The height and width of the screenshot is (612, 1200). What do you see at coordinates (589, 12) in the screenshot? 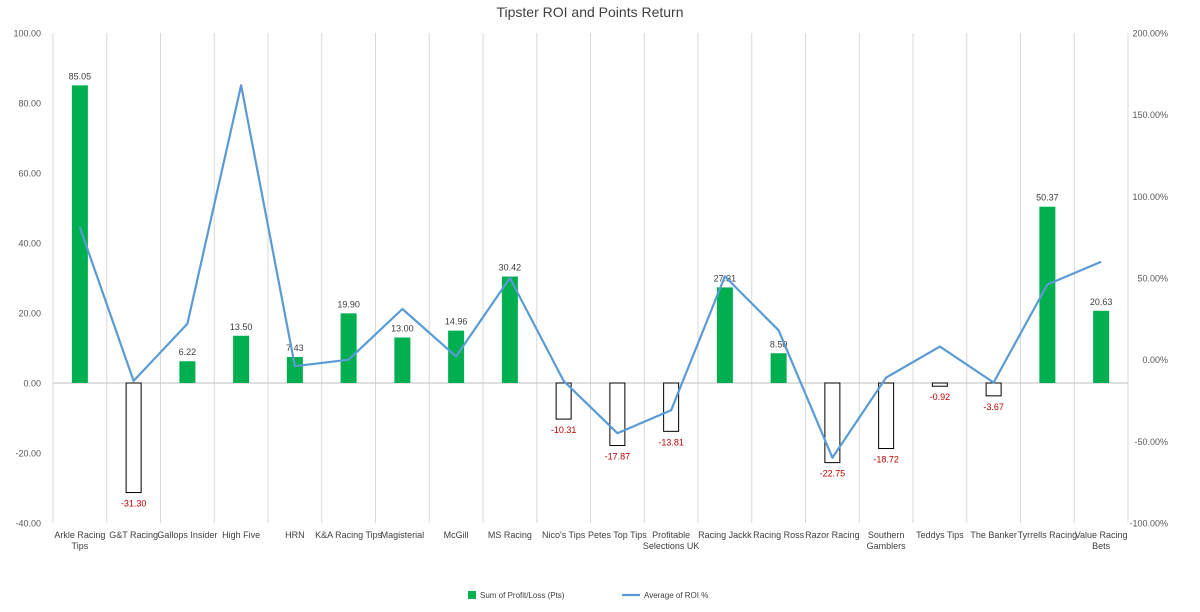
I see `chart-title: Tipster ROI and Points Return` at bounding box center [589, 12].